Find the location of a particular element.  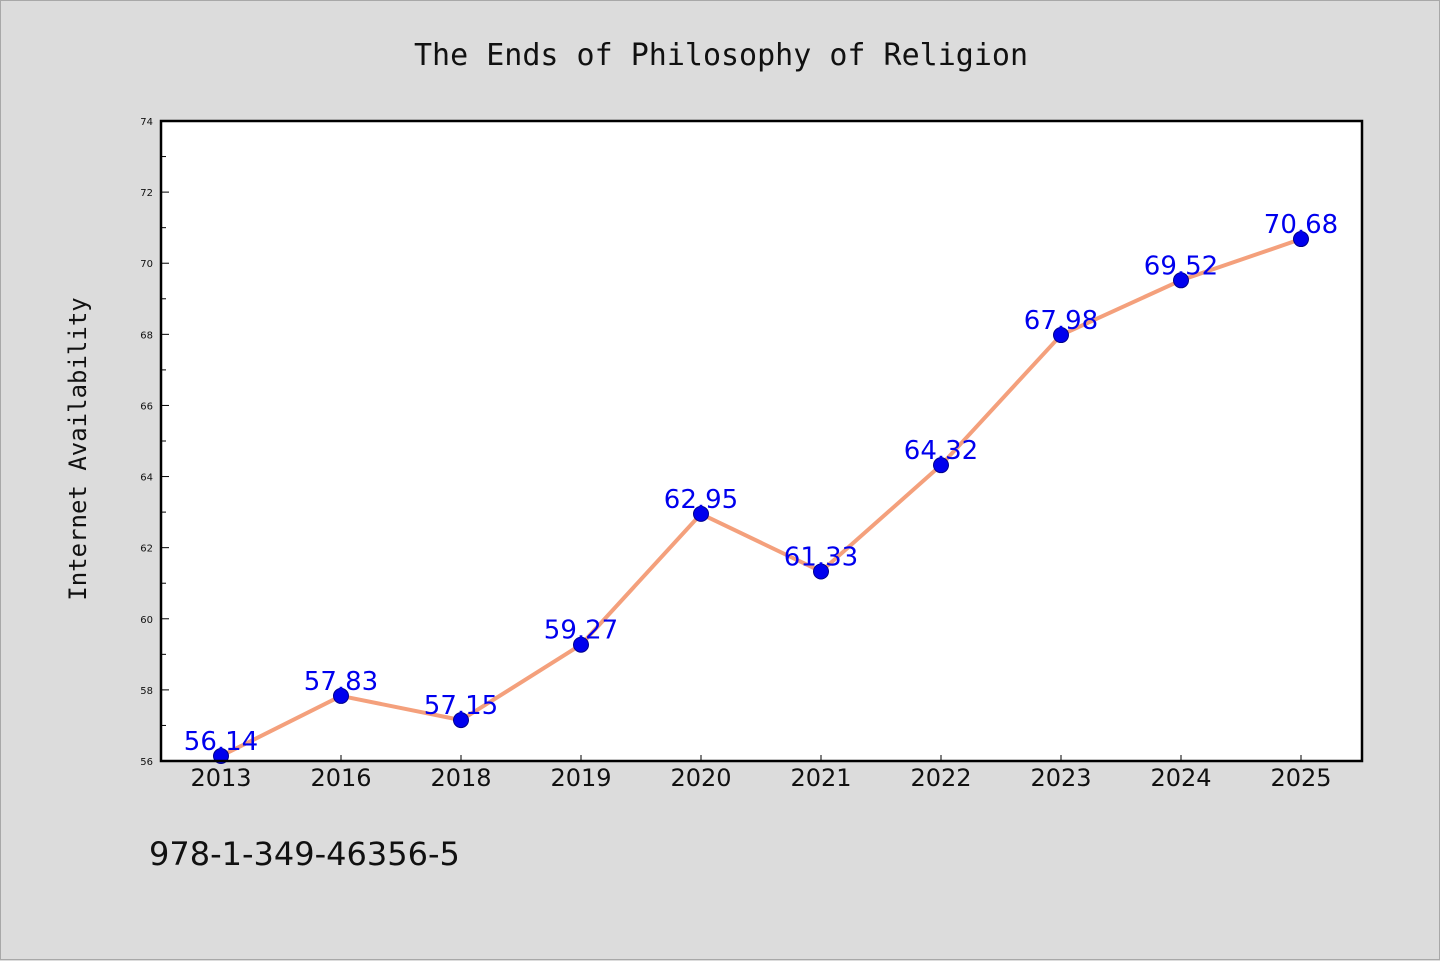

x-tick-label: 2018 is located at coordinates (460, 778).